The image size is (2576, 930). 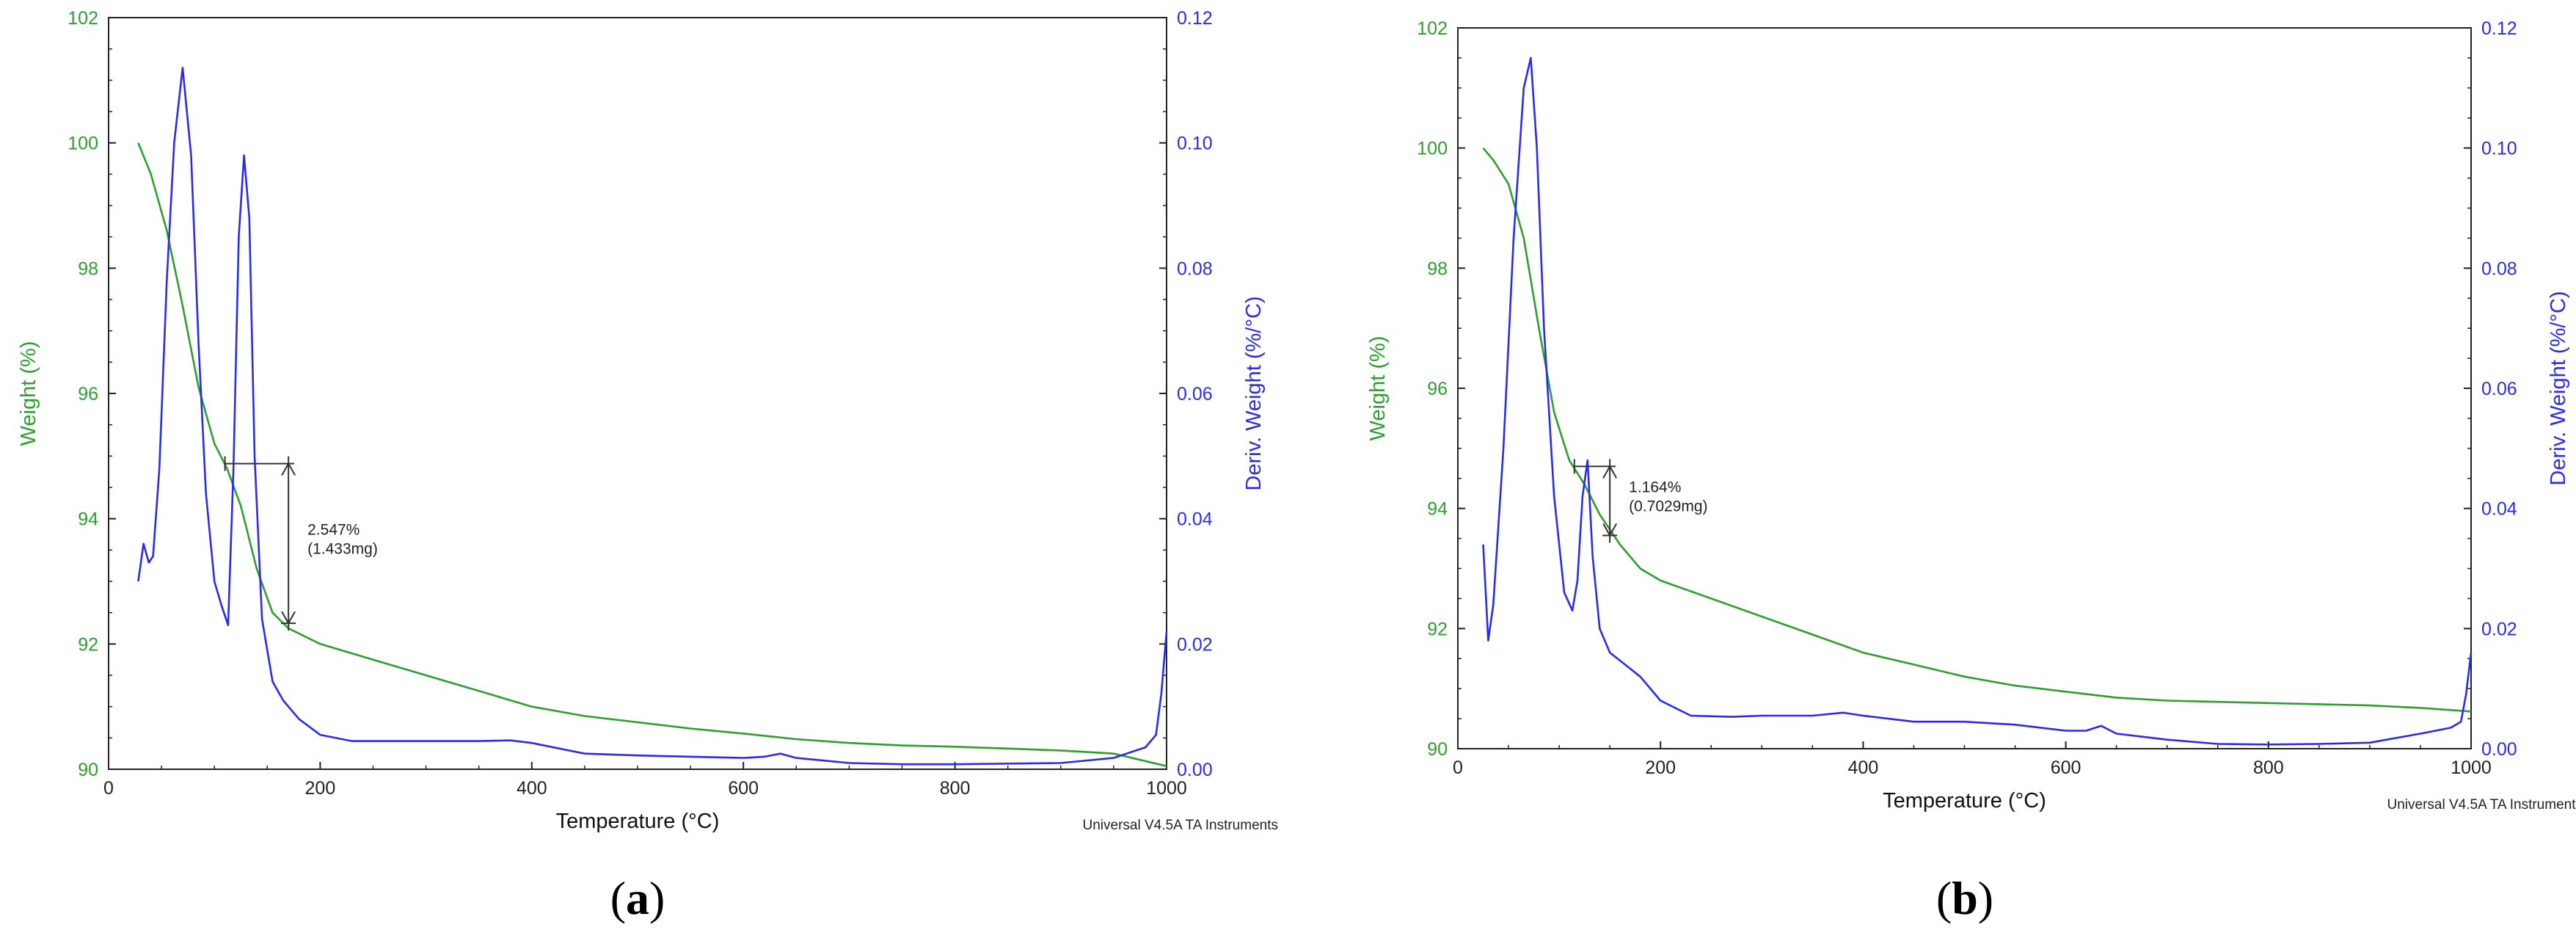 What do you see at coordinates (334, 529) in the screenshot?
I see `annotation-percent: 2.547%` at bounding box center [334, 529].